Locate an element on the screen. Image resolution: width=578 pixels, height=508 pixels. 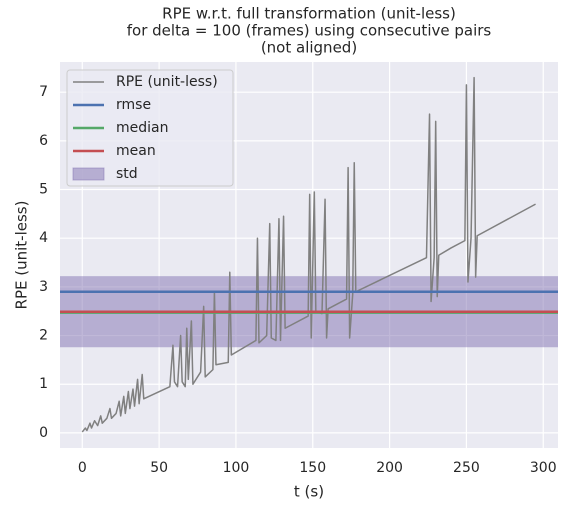
legend-label: mean is located at coordinates (136, 151).